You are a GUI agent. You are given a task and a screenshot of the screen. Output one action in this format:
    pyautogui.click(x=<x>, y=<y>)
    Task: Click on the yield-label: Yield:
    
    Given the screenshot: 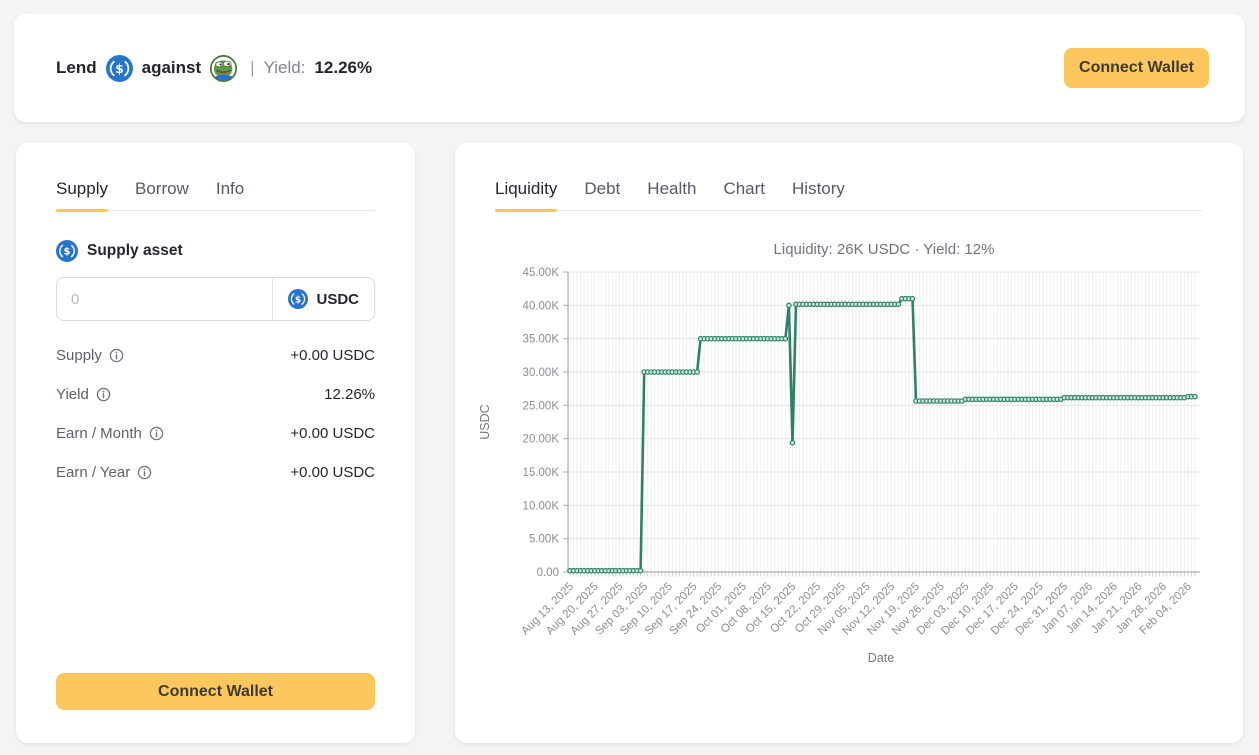 What is the action you would take?
    pyautogui.click(x=284, y=67)
    